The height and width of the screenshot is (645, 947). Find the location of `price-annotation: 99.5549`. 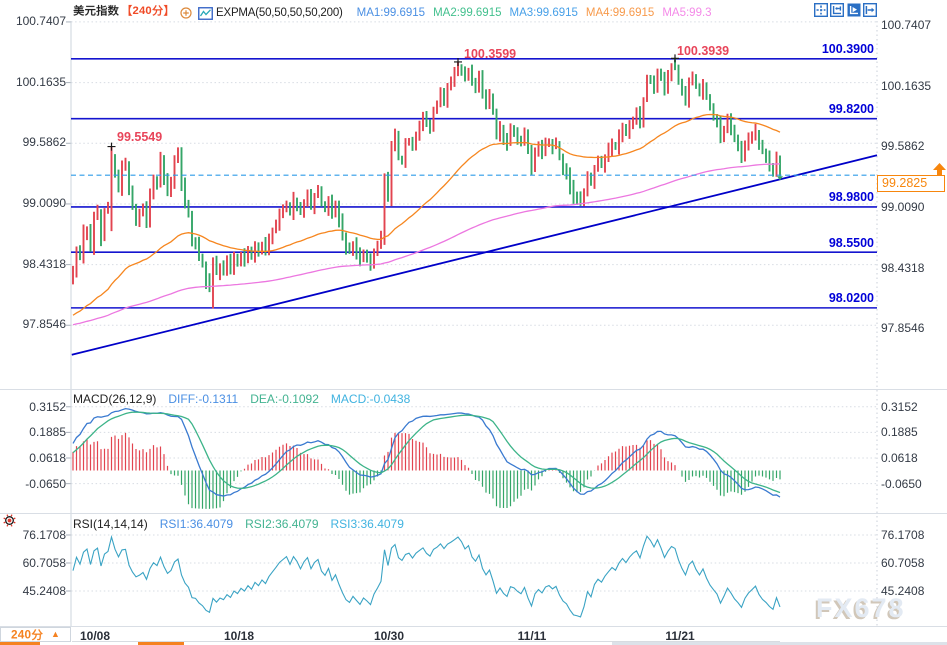

price-annotation: 99.5549 is located at coordinates (140, 136).